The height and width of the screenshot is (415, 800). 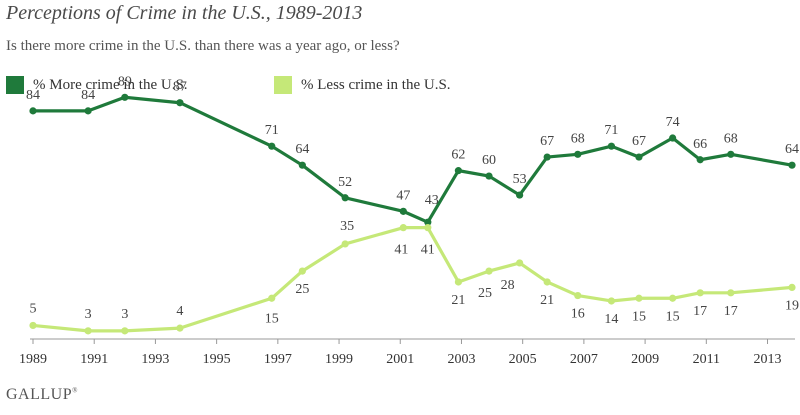 I want to click on x-tick-label: 2001, so click(x=400, y=359).